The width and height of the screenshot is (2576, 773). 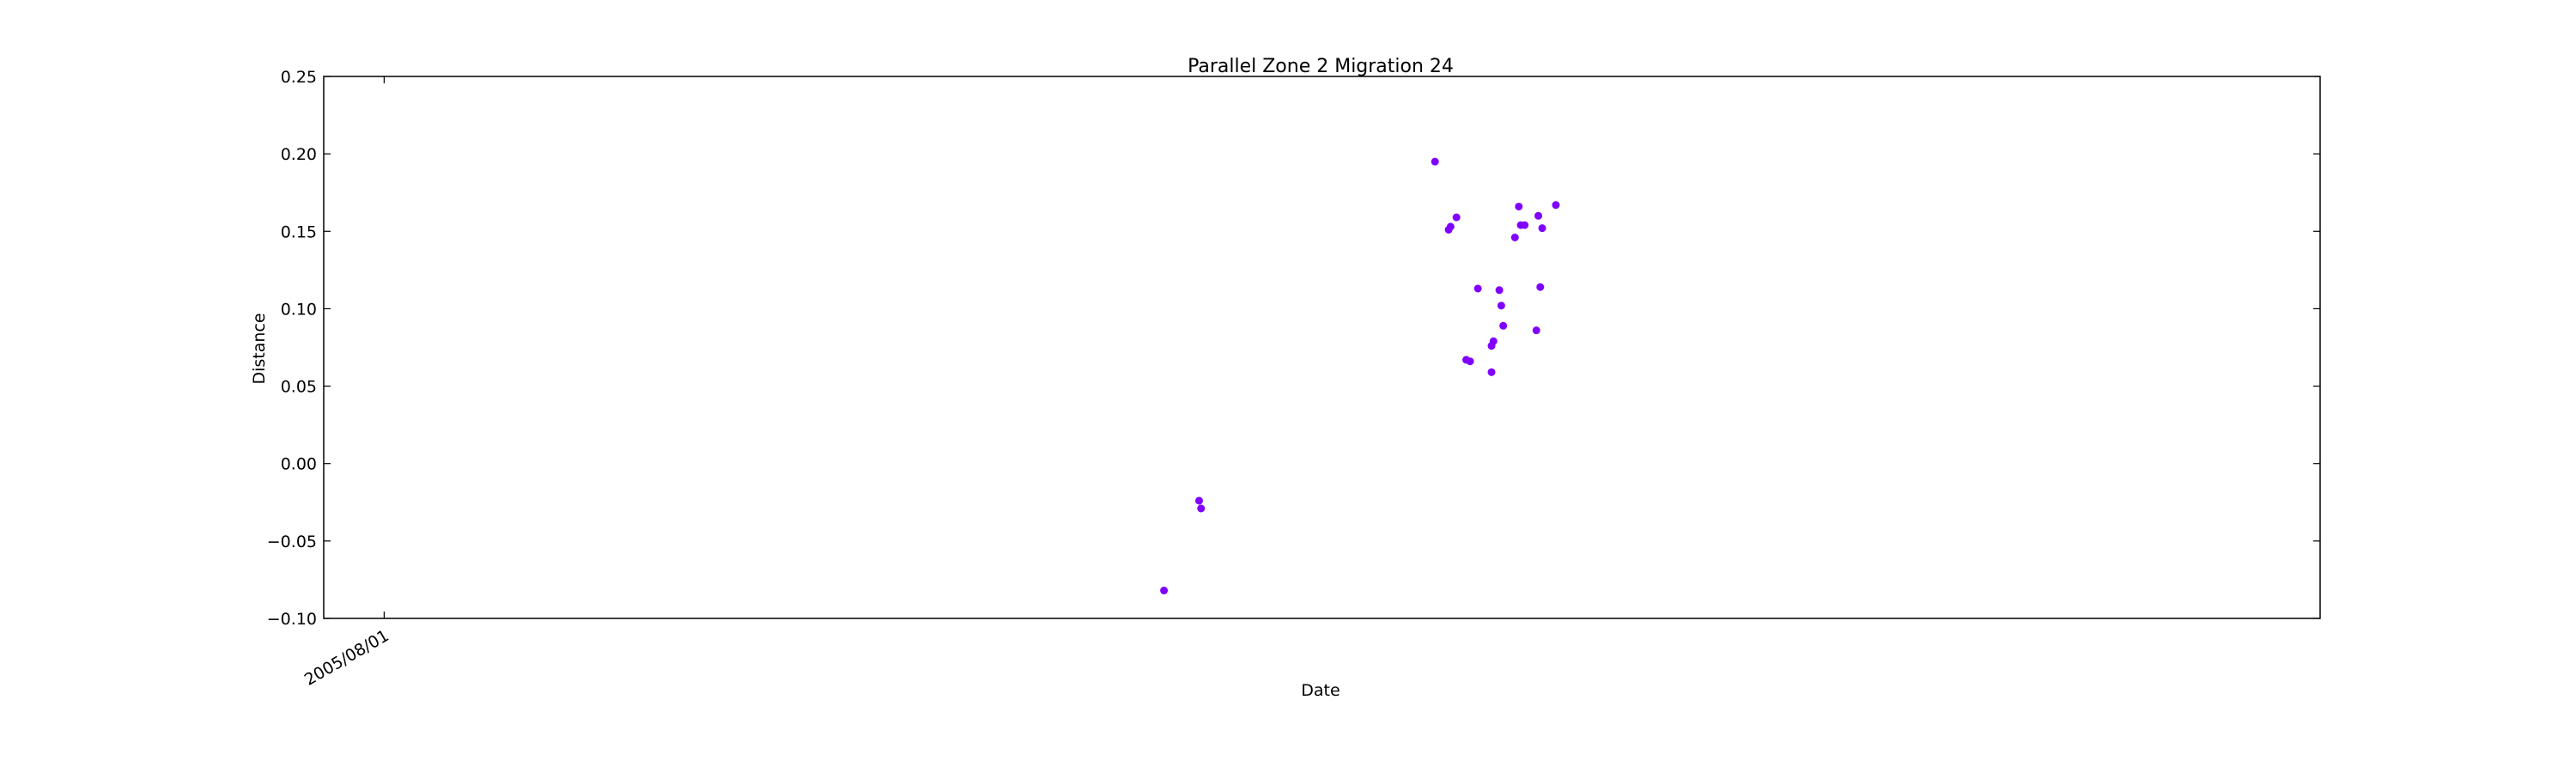 What do you see at coordinates (292, 542) in the screenshot?
I see `y-tick-label: −0.05` at bounding box center [292, 542].